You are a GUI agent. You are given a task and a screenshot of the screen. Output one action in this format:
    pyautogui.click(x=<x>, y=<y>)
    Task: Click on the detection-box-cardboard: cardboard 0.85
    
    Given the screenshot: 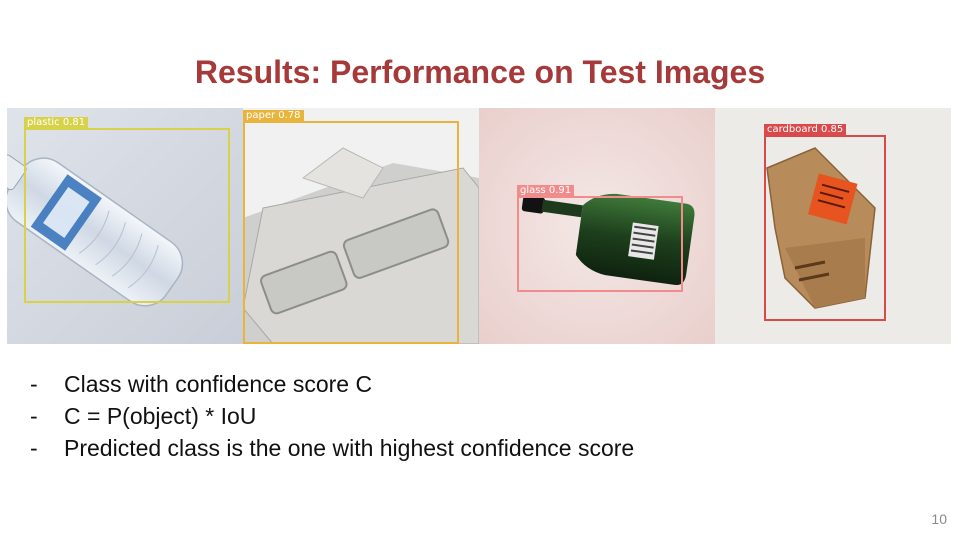 What is the action you would take?
    pyautogui.click(x=825, y=222)
    